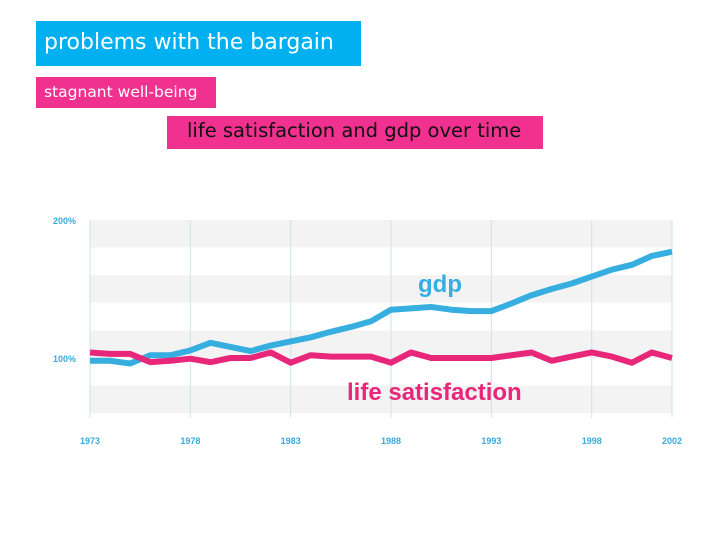 This screenshot has width=720, height=540. What do you see at coordinates (434, 392) in the screenshot?
I see `series-label-life-satisfaction: life satisfaction` at bounding box center [434, 392].